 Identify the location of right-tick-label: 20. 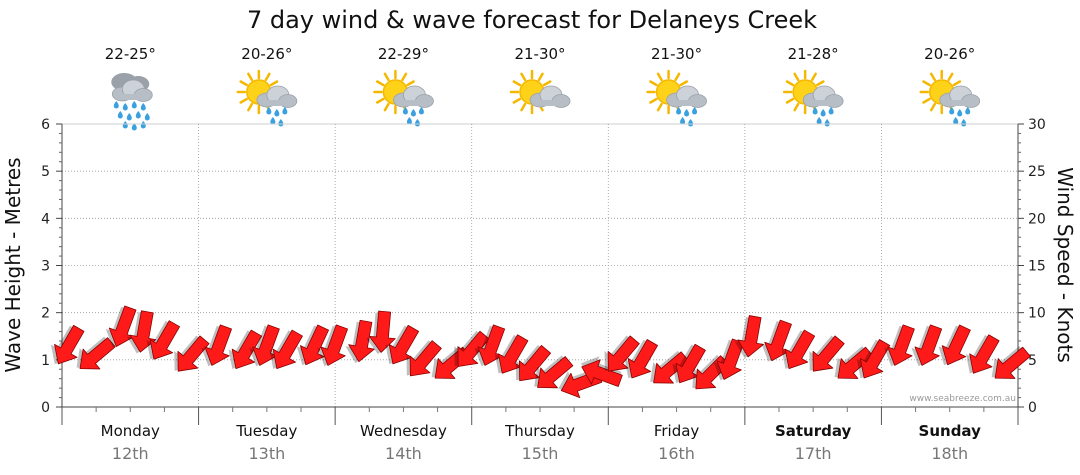
(1037, 219).